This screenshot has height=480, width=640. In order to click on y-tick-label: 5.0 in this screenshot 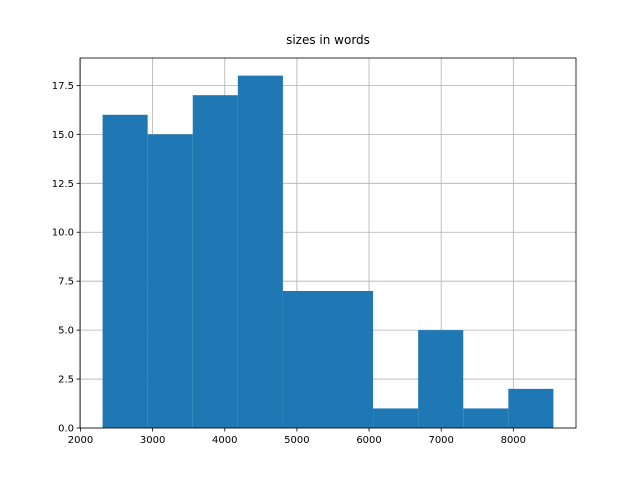, I will do `click(66, 331)`.